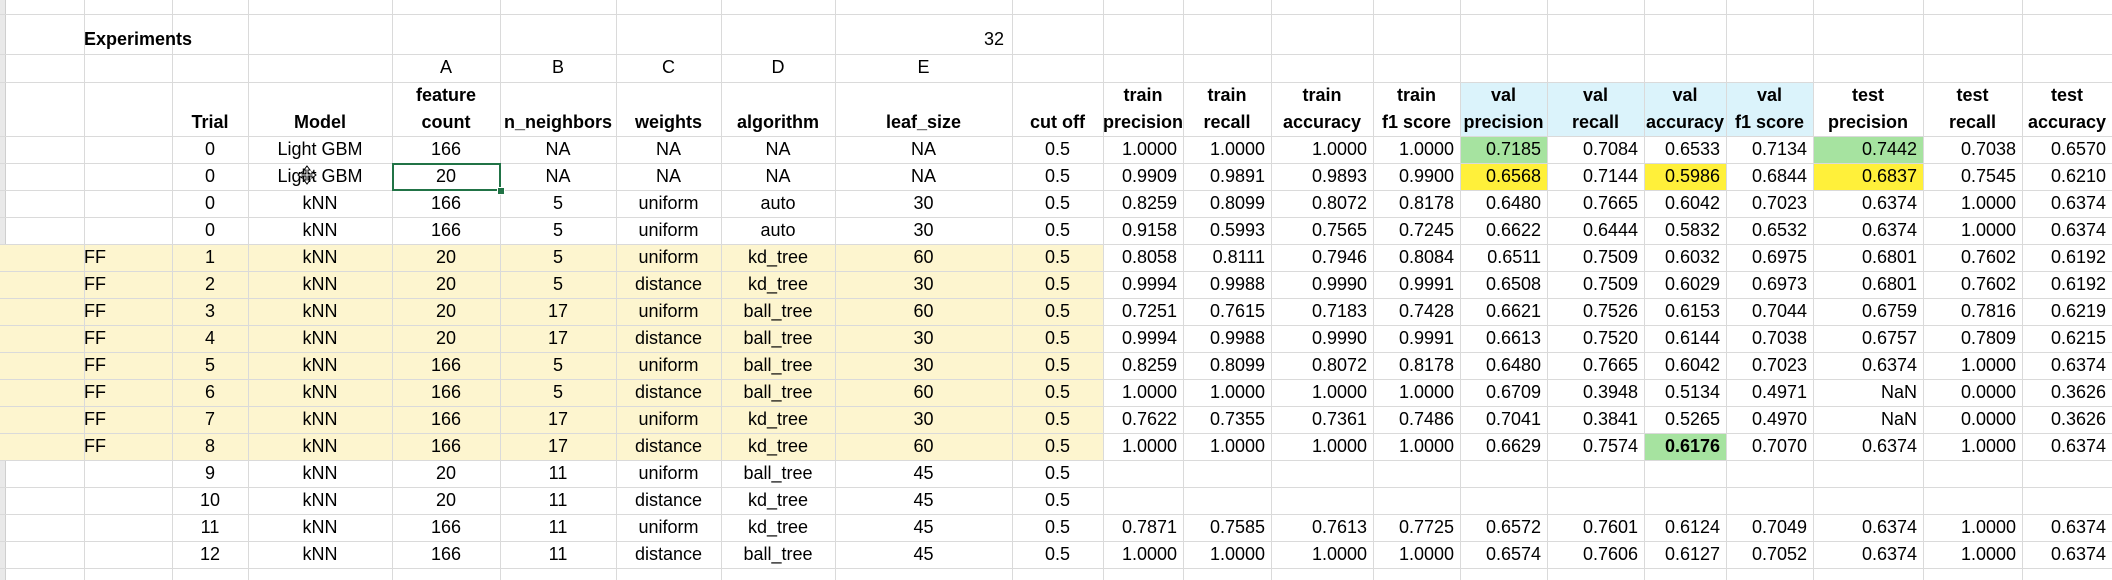 The height and width of the screenshot is (580, 2112). I want to click on table-cell: 0.3948, so click(1610, 392).